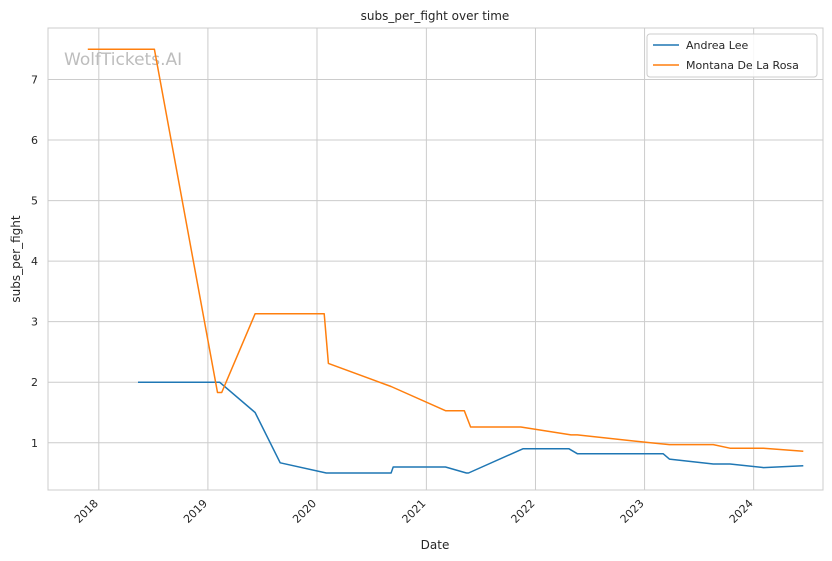  I want to click on y-tick-label: 6, so click(34, 140).